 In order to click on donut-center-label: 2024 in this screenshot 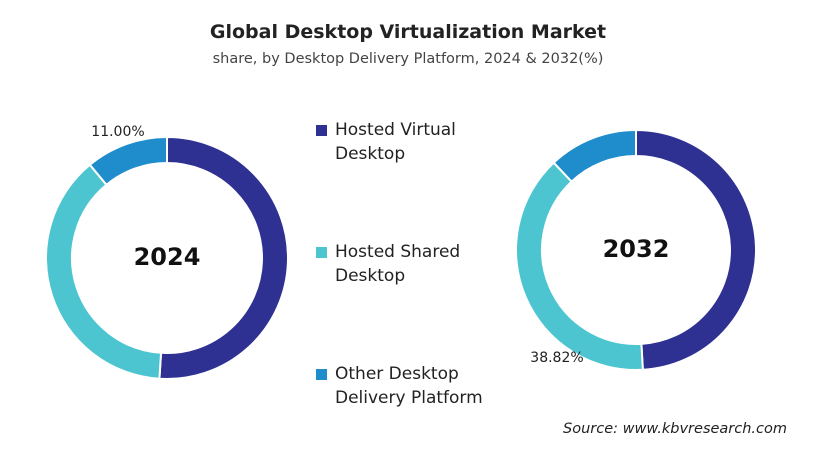, I will do `click(167, 257)`.